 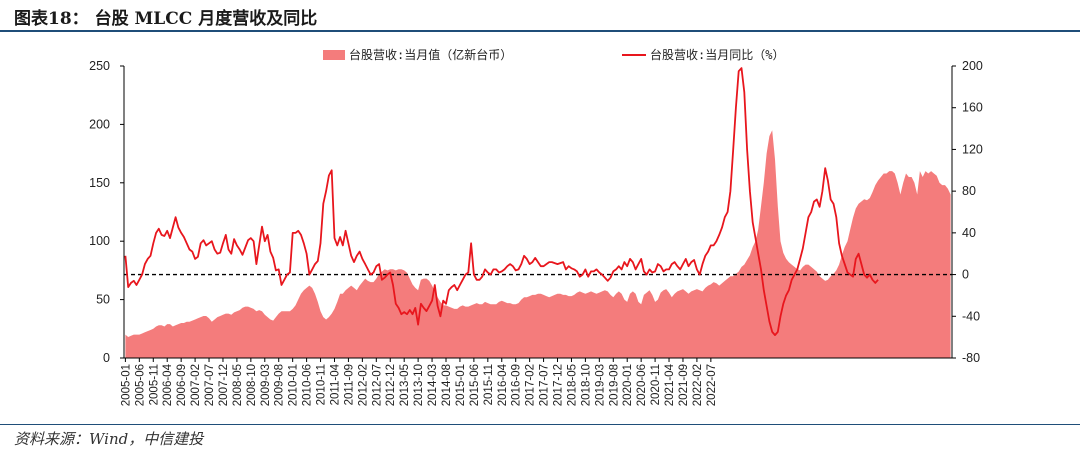 I want to click on x-axis-tick-label: 2012-12, so click(x=391, y=385).